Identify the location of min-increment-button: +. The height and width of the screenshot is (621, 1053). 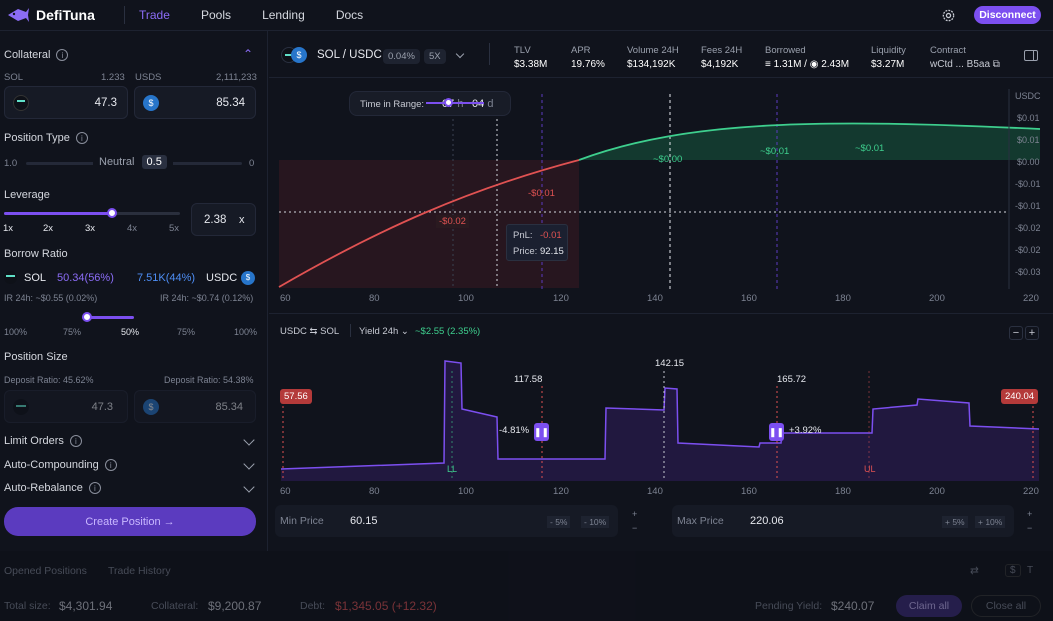
(635, 514).